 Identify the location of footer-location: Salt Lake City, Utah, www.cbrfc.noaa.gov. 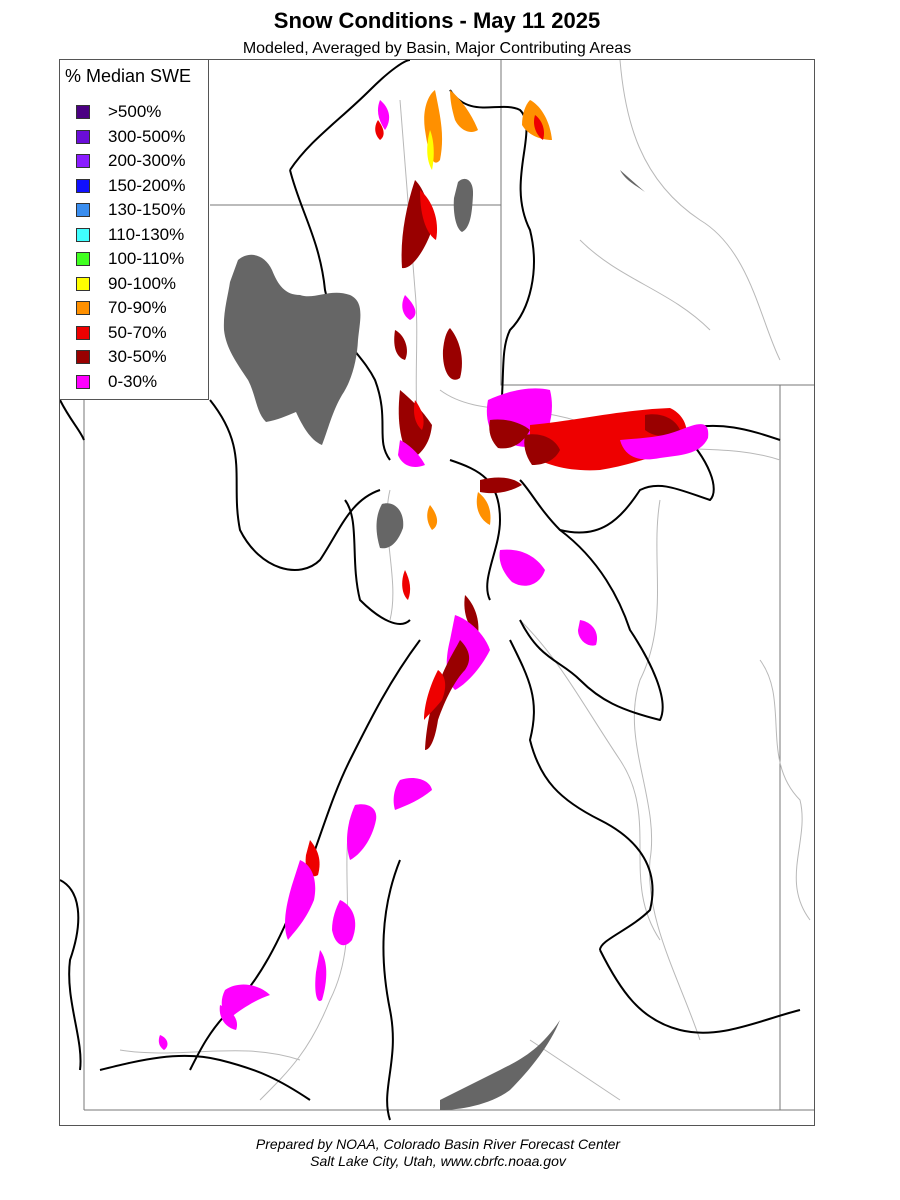
(438, 1161).